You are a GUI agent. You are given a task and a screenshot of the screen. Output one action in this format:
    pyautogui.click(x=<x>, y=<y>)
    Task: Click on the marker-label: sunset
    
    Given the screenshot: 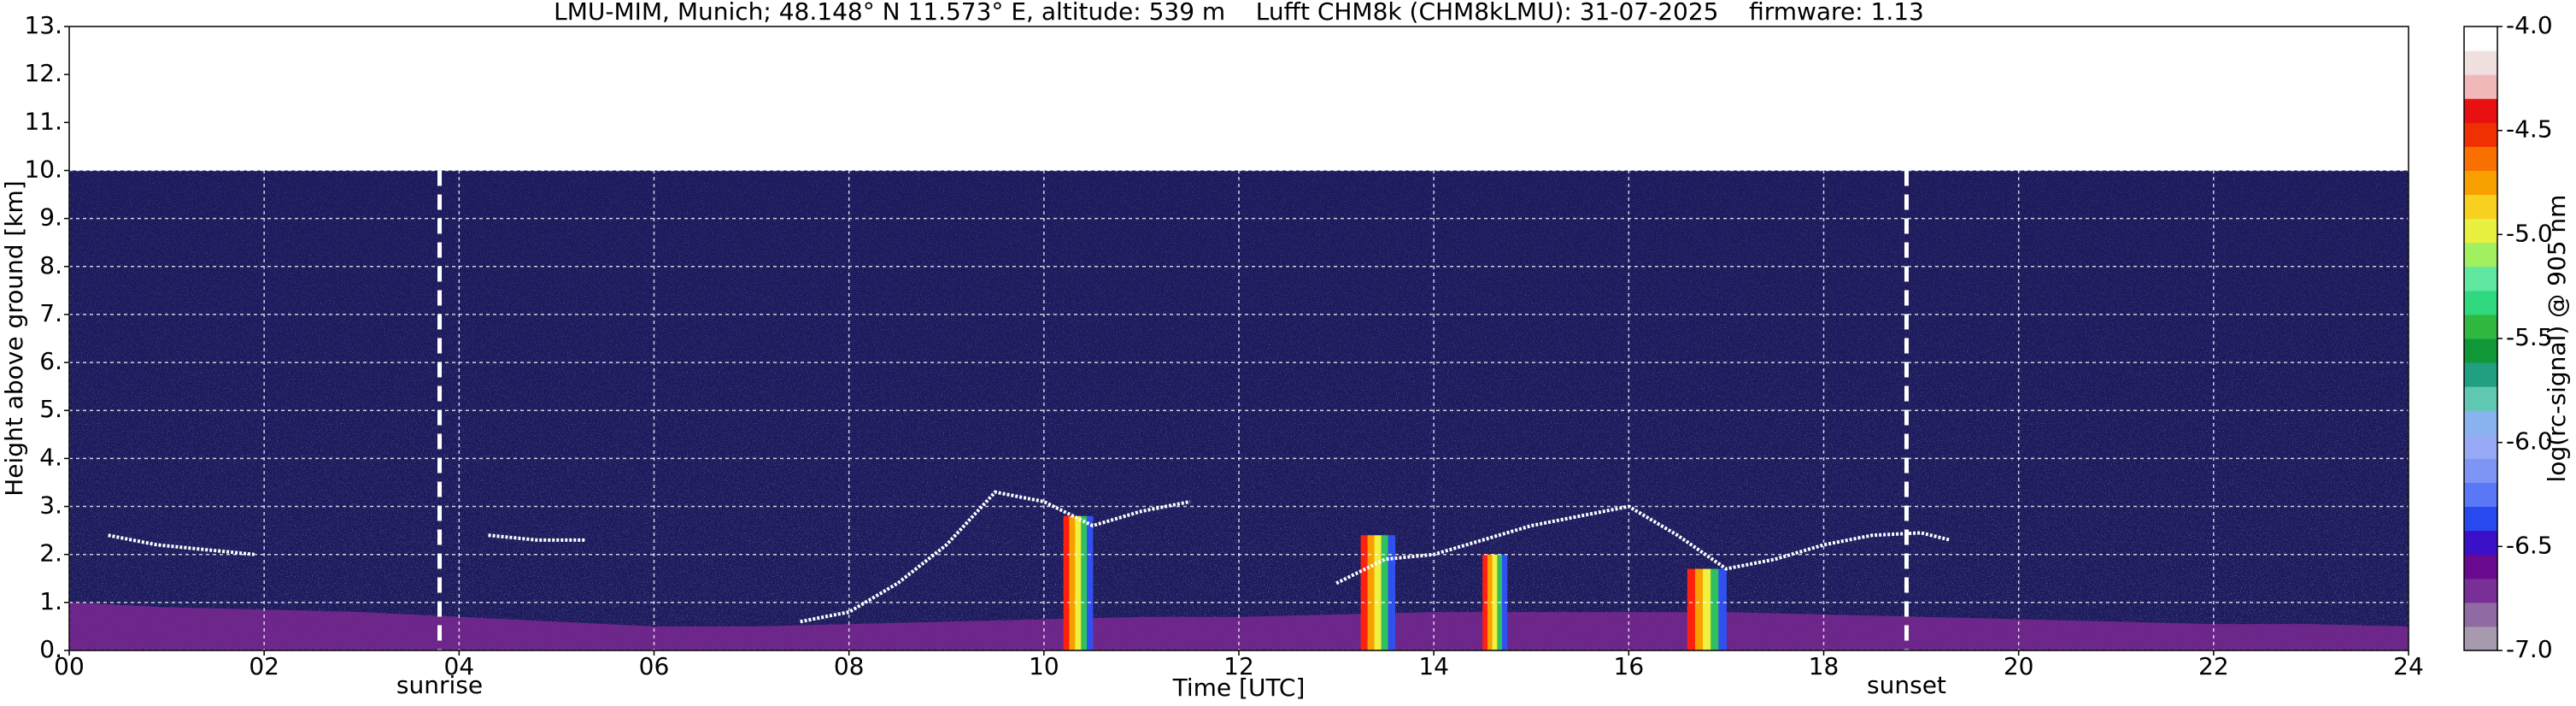 What is the action you would take?
    pyautogui.click(x=1906, y=685)
    